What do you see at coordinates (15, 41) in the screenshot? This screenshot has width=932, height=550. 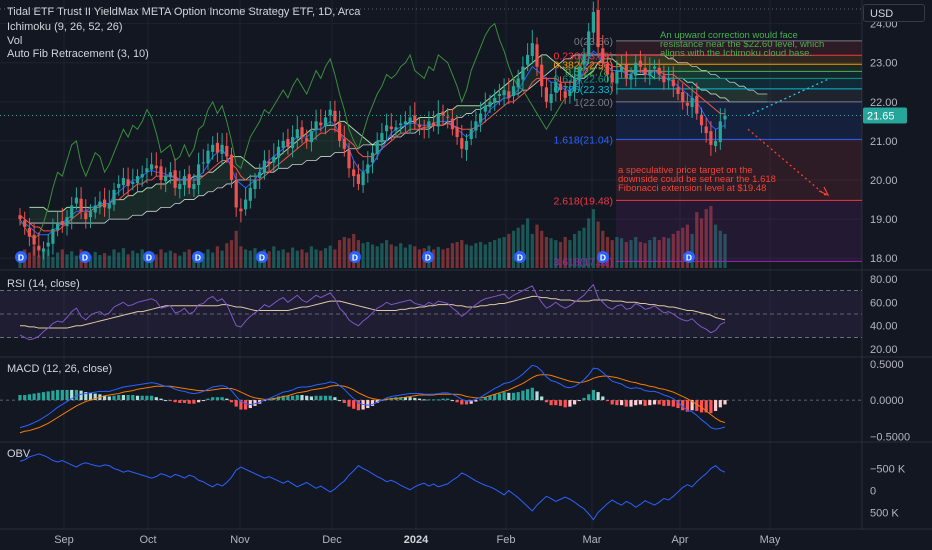 I see `vol-legend: Vol` at bounding box center [15, 41].